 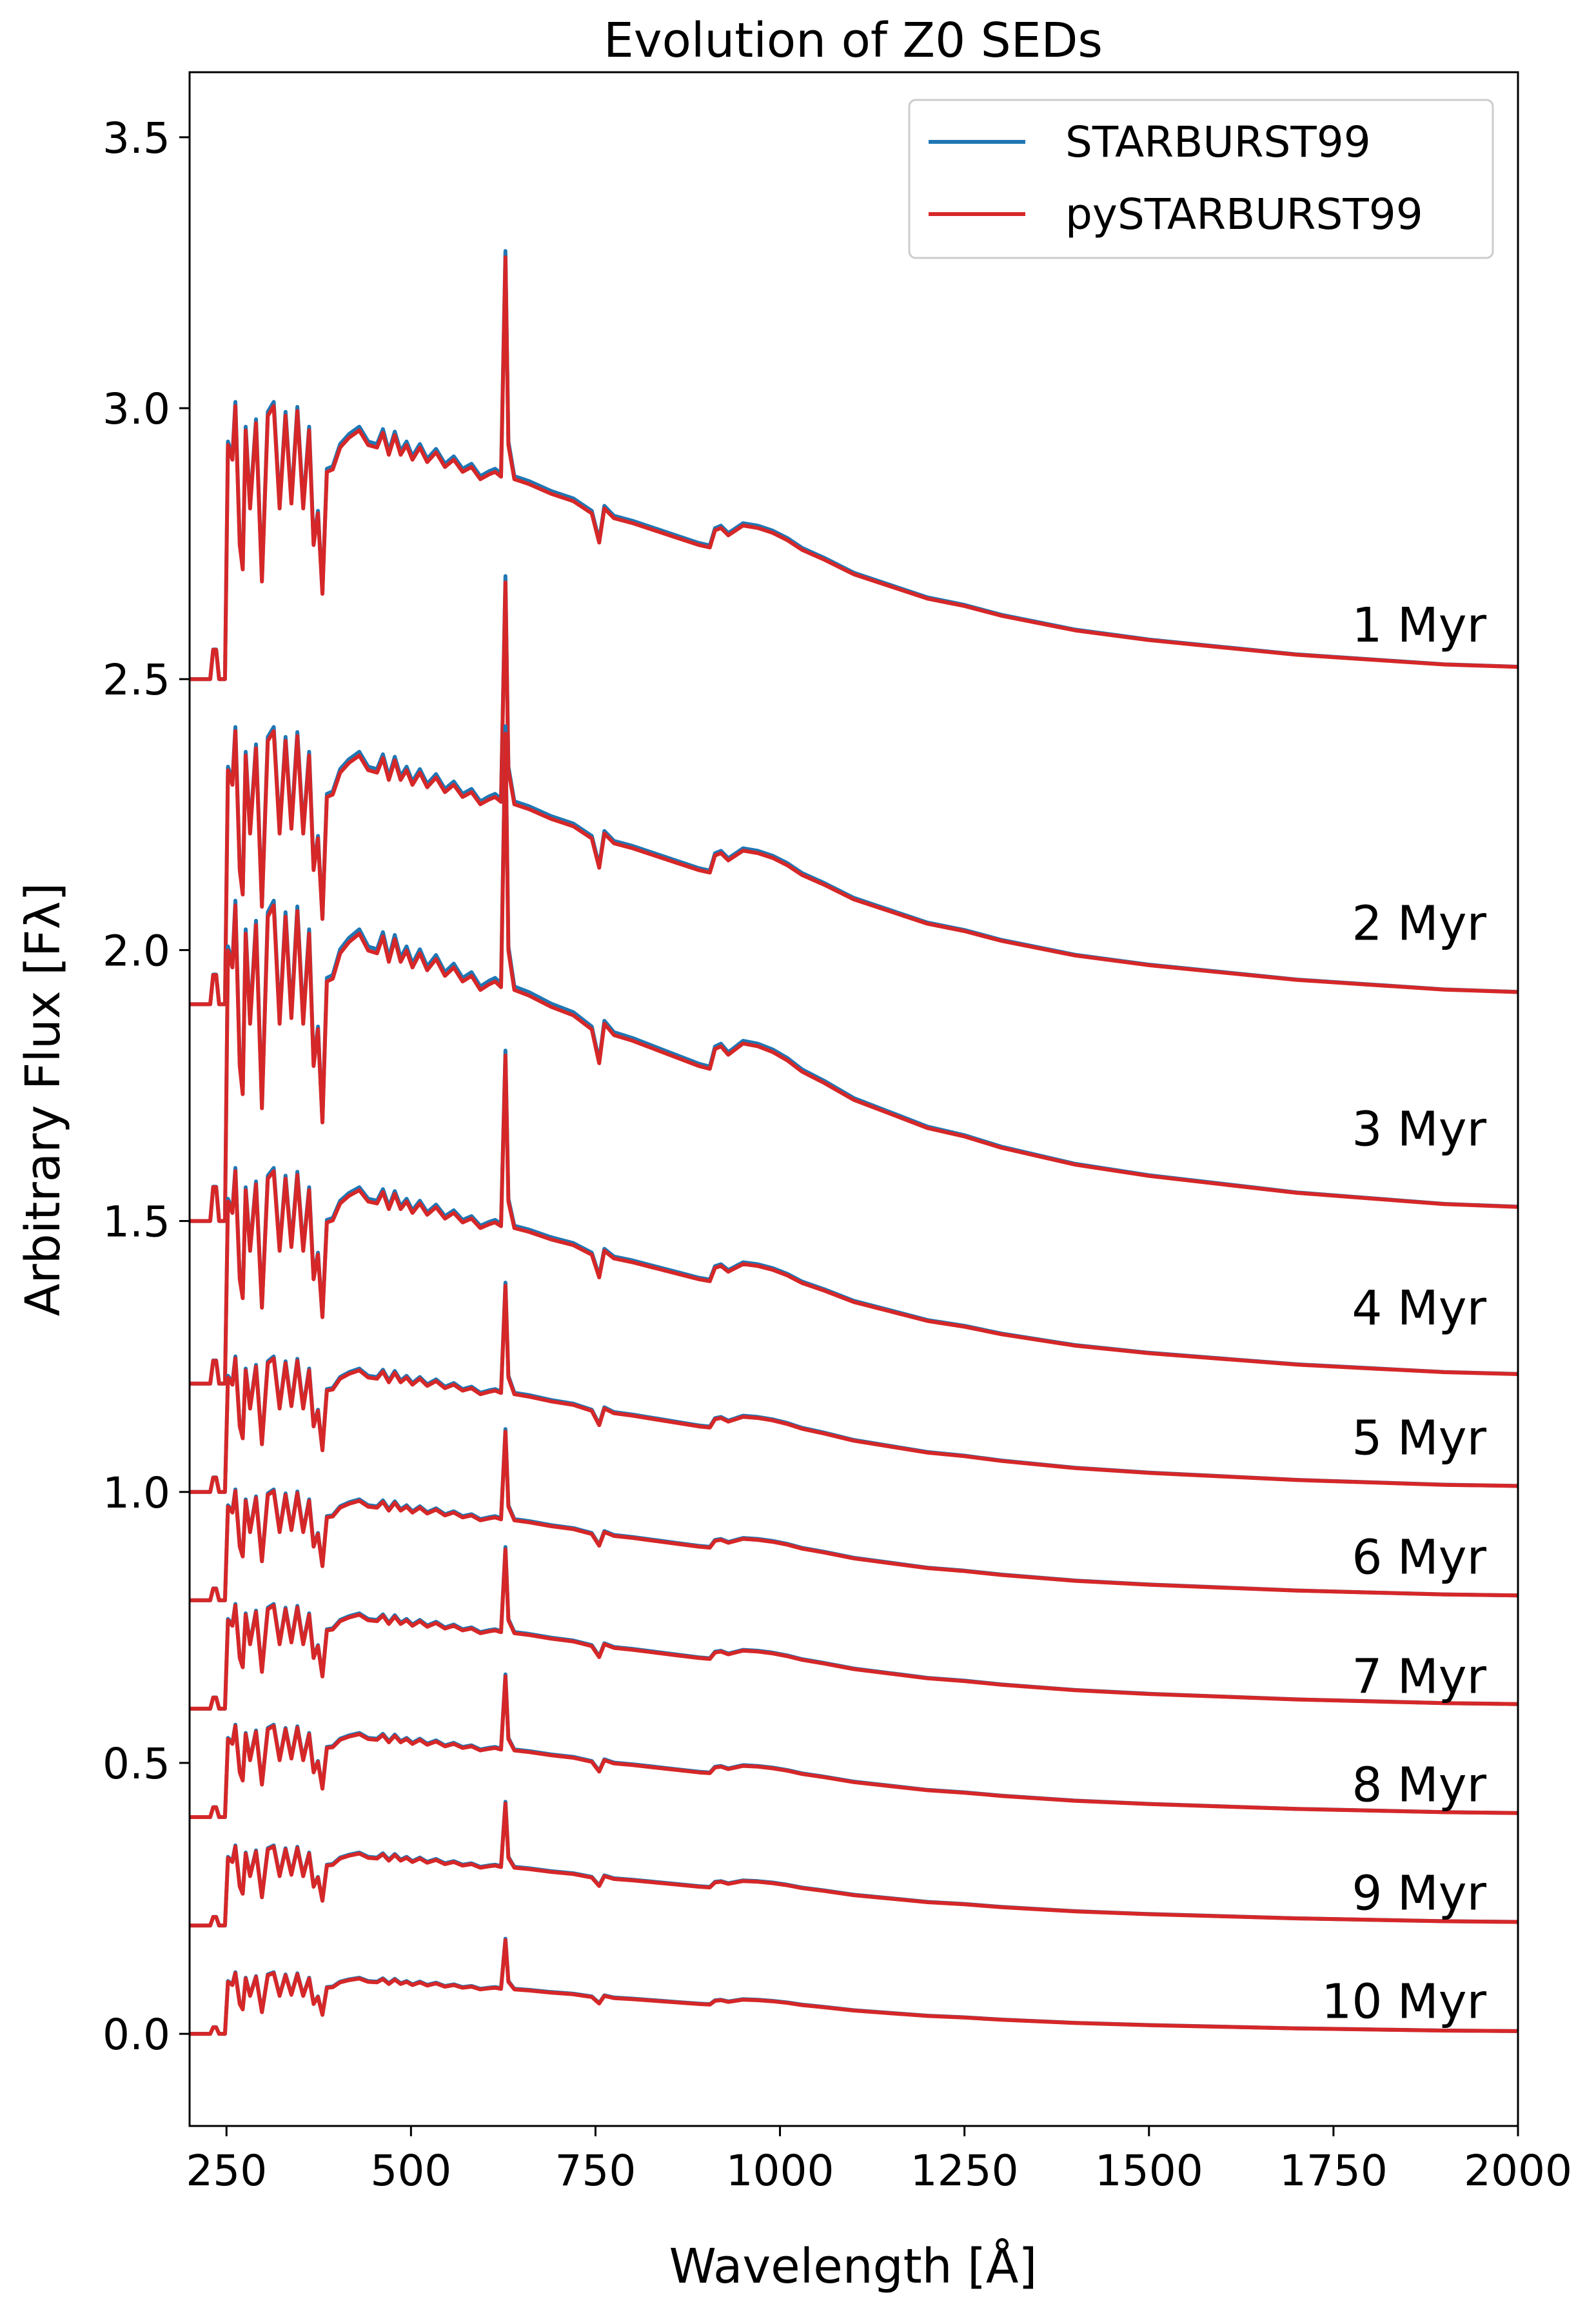 What do you see at coordinates (1419, 1558) in the screenshot?
I see `age-label-6-myr: 6 Myr` at bounding box center [1419, 1558].